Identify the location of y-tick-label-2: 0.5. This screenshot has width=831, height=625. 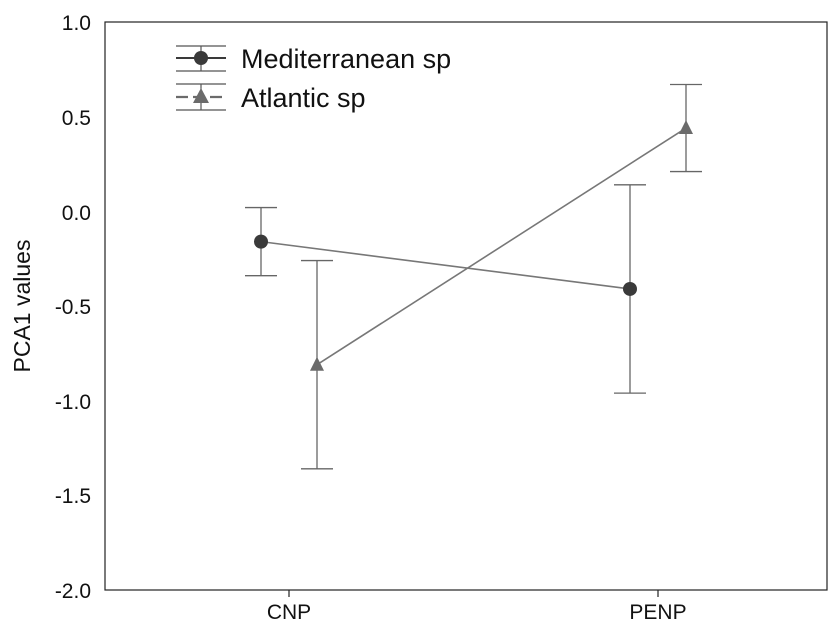
(76, 118).